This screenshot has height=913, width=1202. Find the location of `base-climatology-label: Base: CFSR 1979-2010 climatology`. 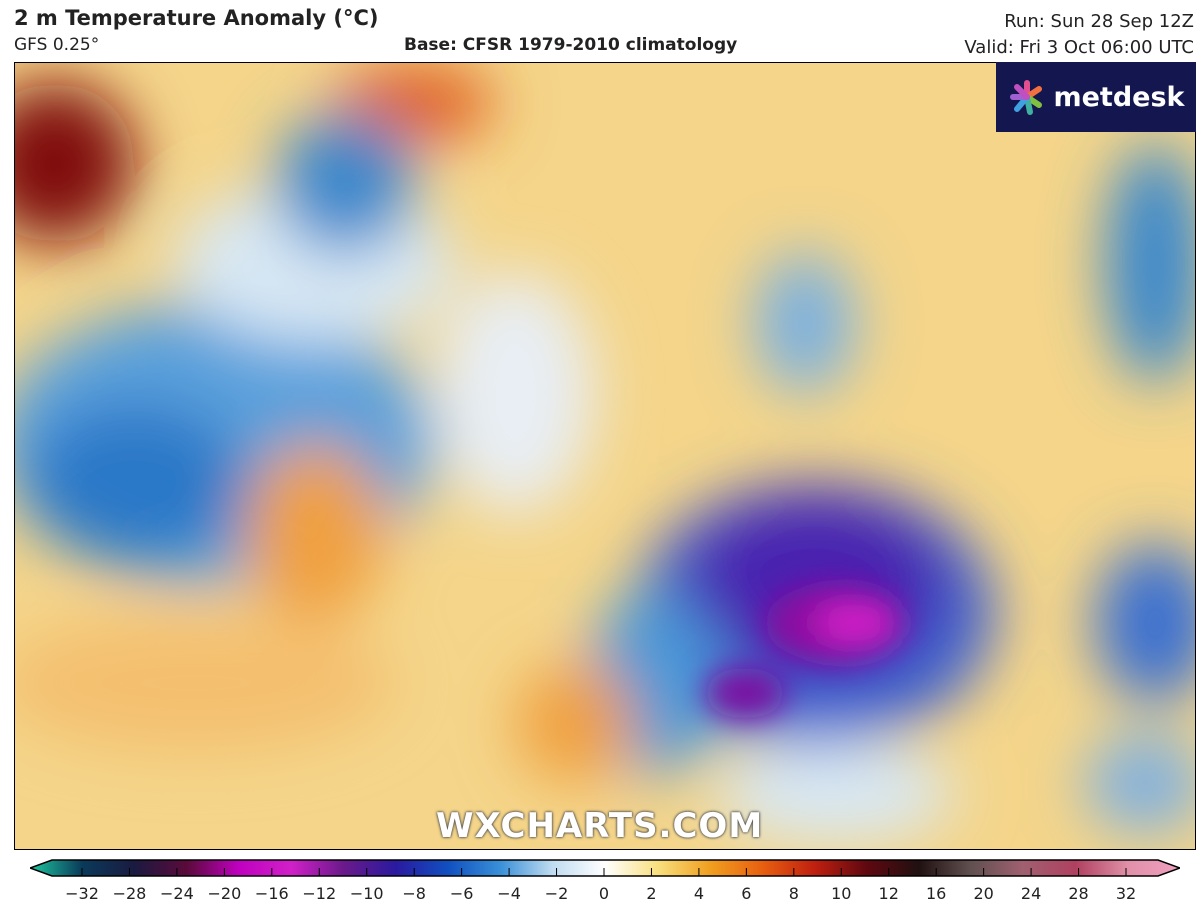

base-climatology-label: Base: CFSR 1979-2010 climatology is located at coordinates (571, 45).